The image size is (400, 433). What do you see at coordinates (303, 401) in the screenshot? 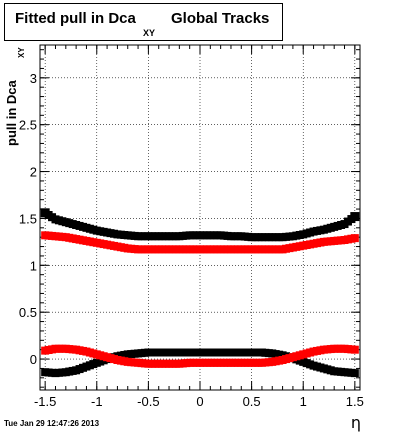
I see `x-tick-label: 1` at bounding box center [303, 401].